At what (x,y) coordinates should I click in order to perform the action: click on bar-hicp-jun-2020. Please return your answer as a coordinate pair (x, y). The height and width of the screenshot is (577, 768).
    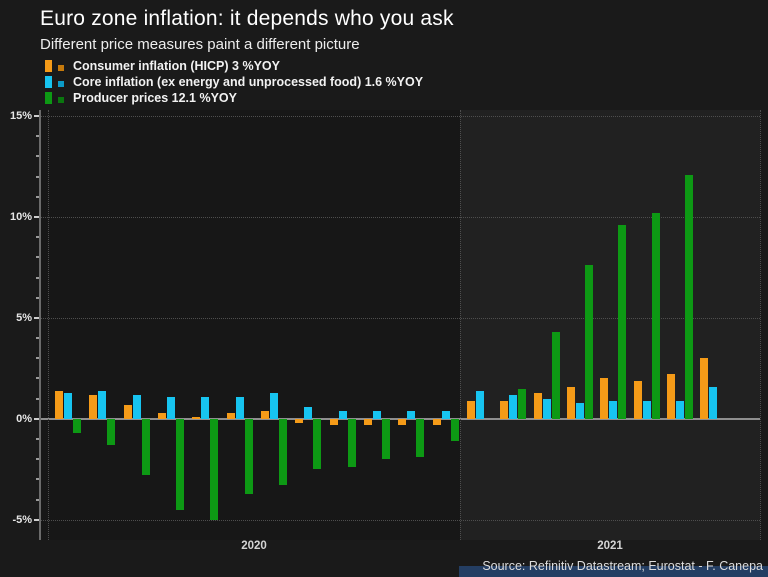
    Looking at the image, I should click on (230, 415).